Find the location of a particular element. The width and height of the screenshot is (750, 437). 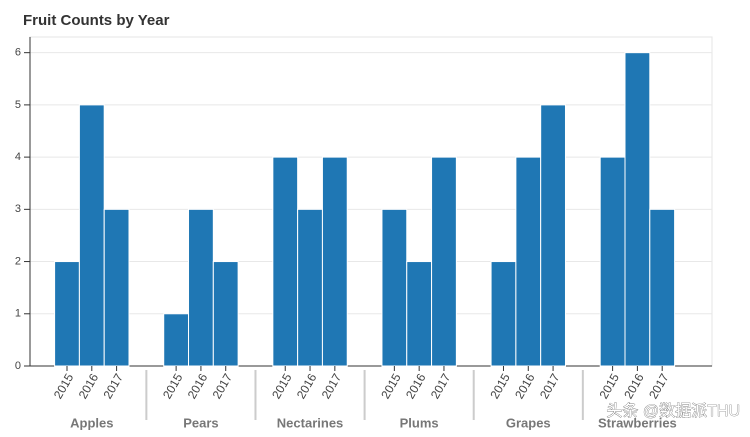

y-tick-label: 3 is located at coordinates (18, 209).